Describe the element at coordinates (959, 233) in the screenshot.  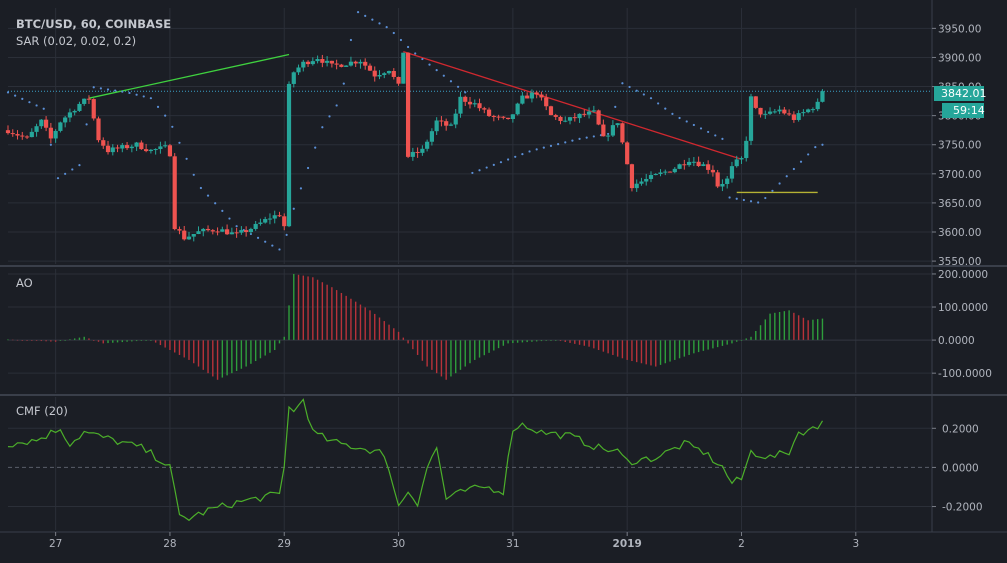
I see `price-tick-label: 3600.00` at that location.